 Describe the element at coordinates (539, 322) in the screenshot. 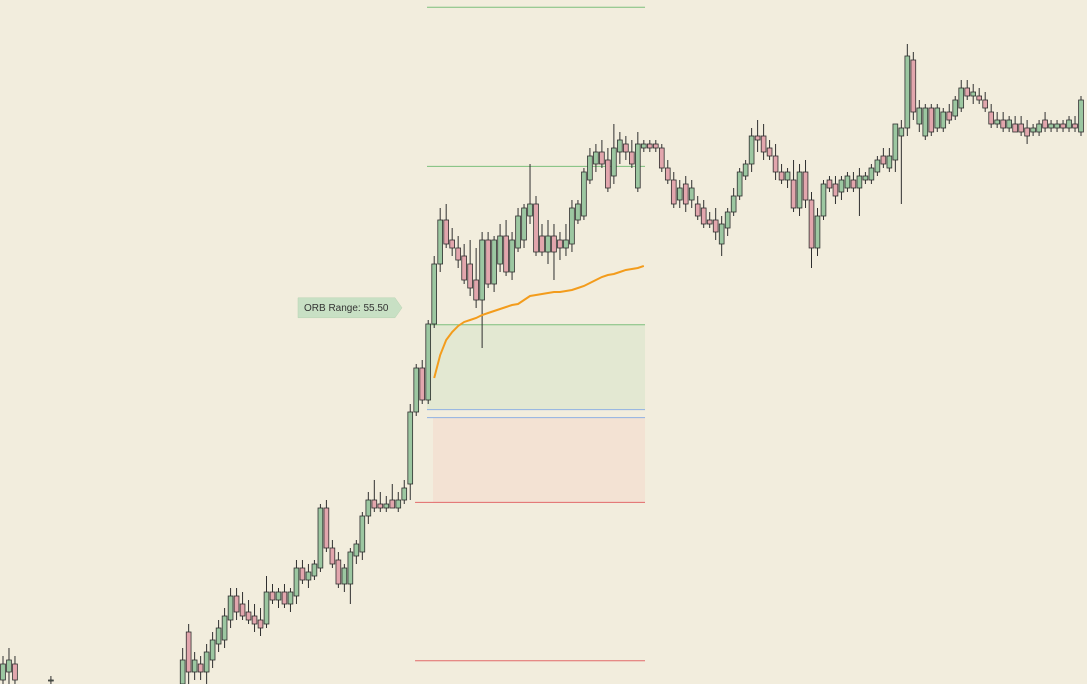

I see `vwap-line` at that location.